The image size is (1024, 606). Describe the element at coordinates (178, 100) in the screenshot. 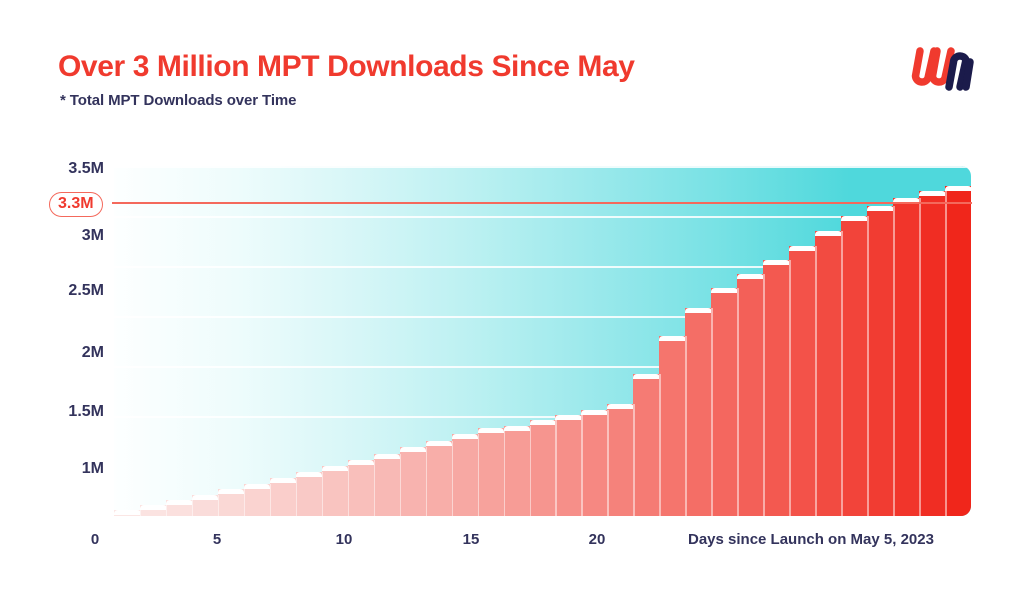

I see `chart-subtitle: * Total MPT Downloads over Time` at that location.